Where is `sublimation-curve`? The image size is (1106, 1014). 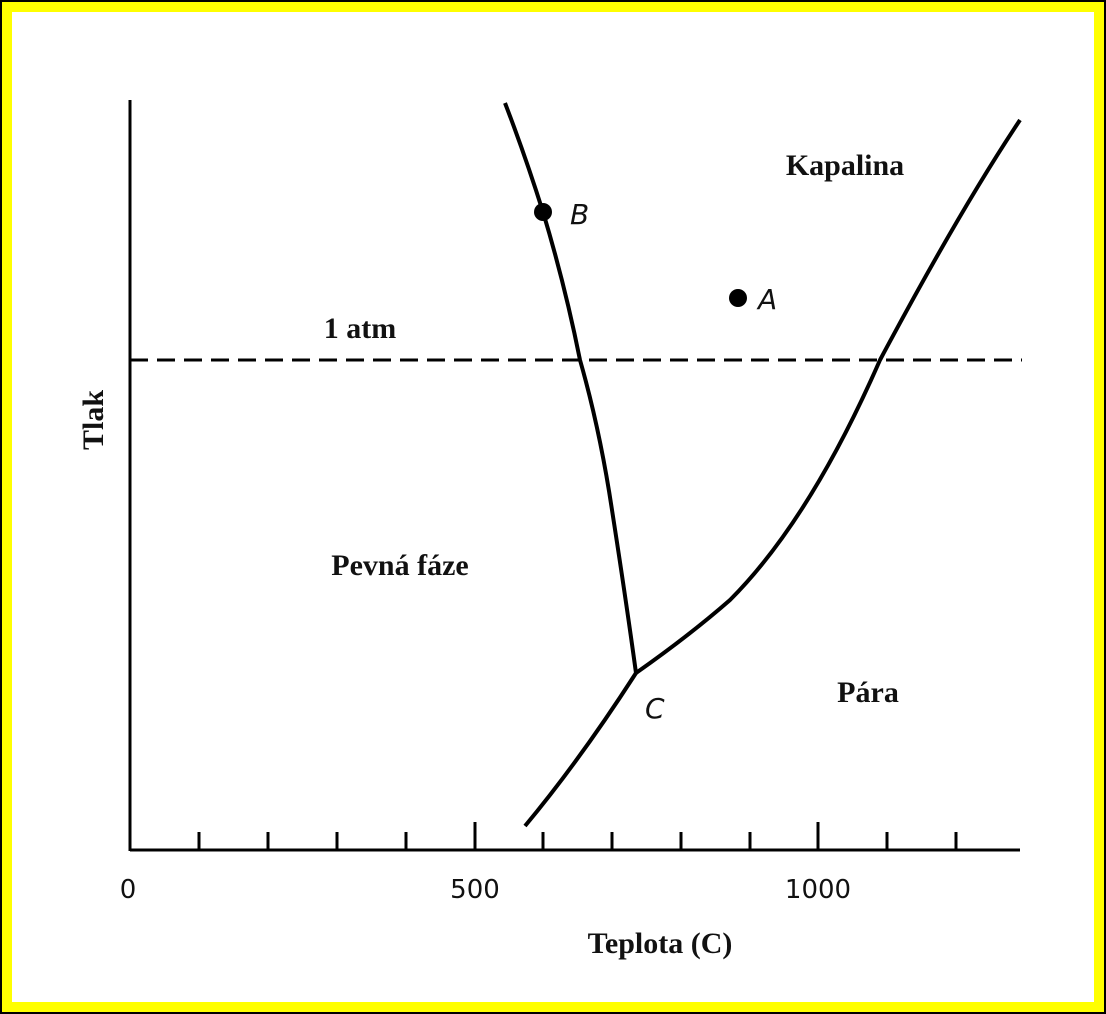 sublimation-curve is located at coordinates (580, 749).